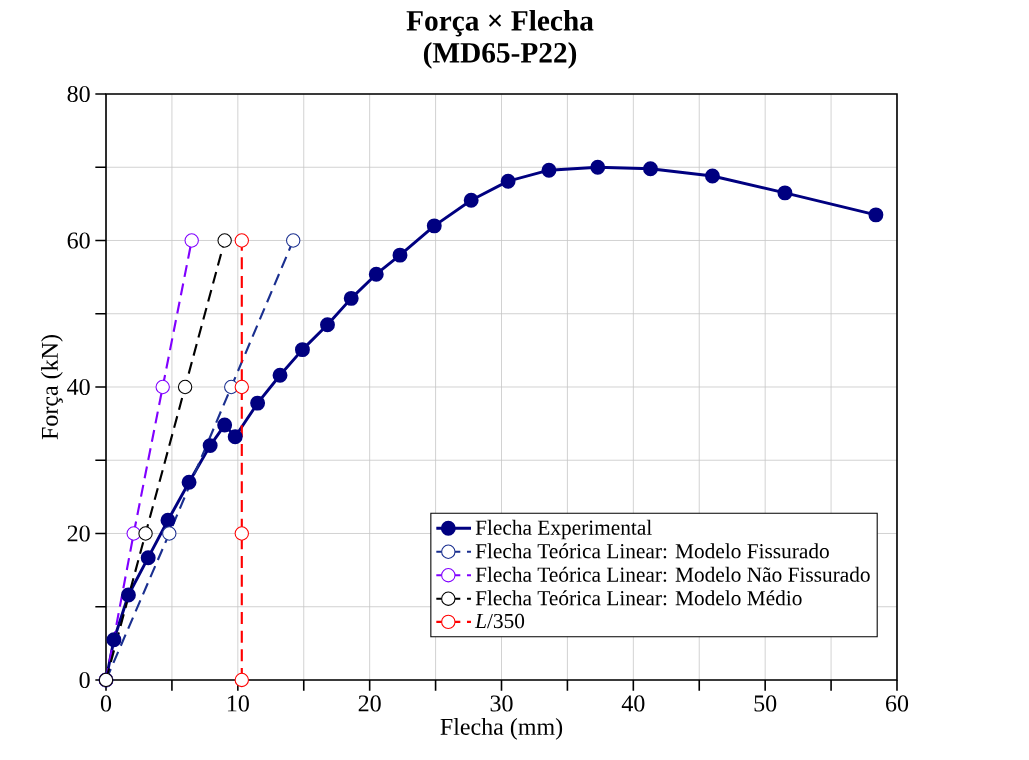  What do you see at coordinates (652, 551) in the screenshot?
I see `legend-label: Flecha Teórica Linear: Modelo Fissurado` at bounding box center [652, 551].